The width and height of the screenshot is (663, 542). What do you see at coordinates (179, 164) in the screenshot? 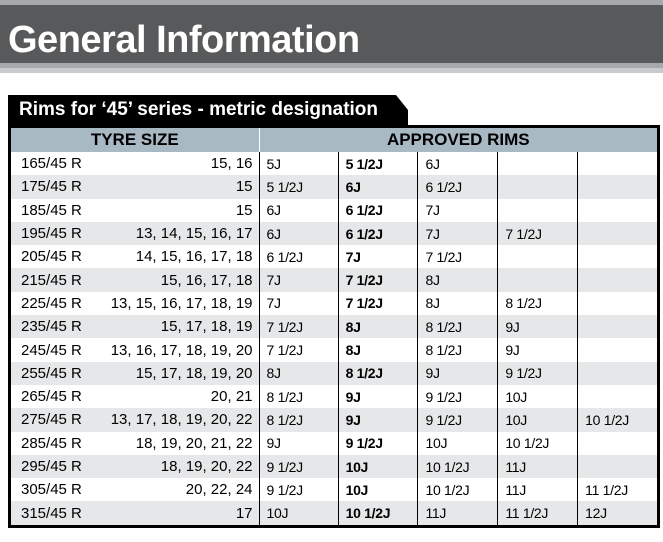
I see `rim-diameters: 15, 16` at bounding box center [179, 164].